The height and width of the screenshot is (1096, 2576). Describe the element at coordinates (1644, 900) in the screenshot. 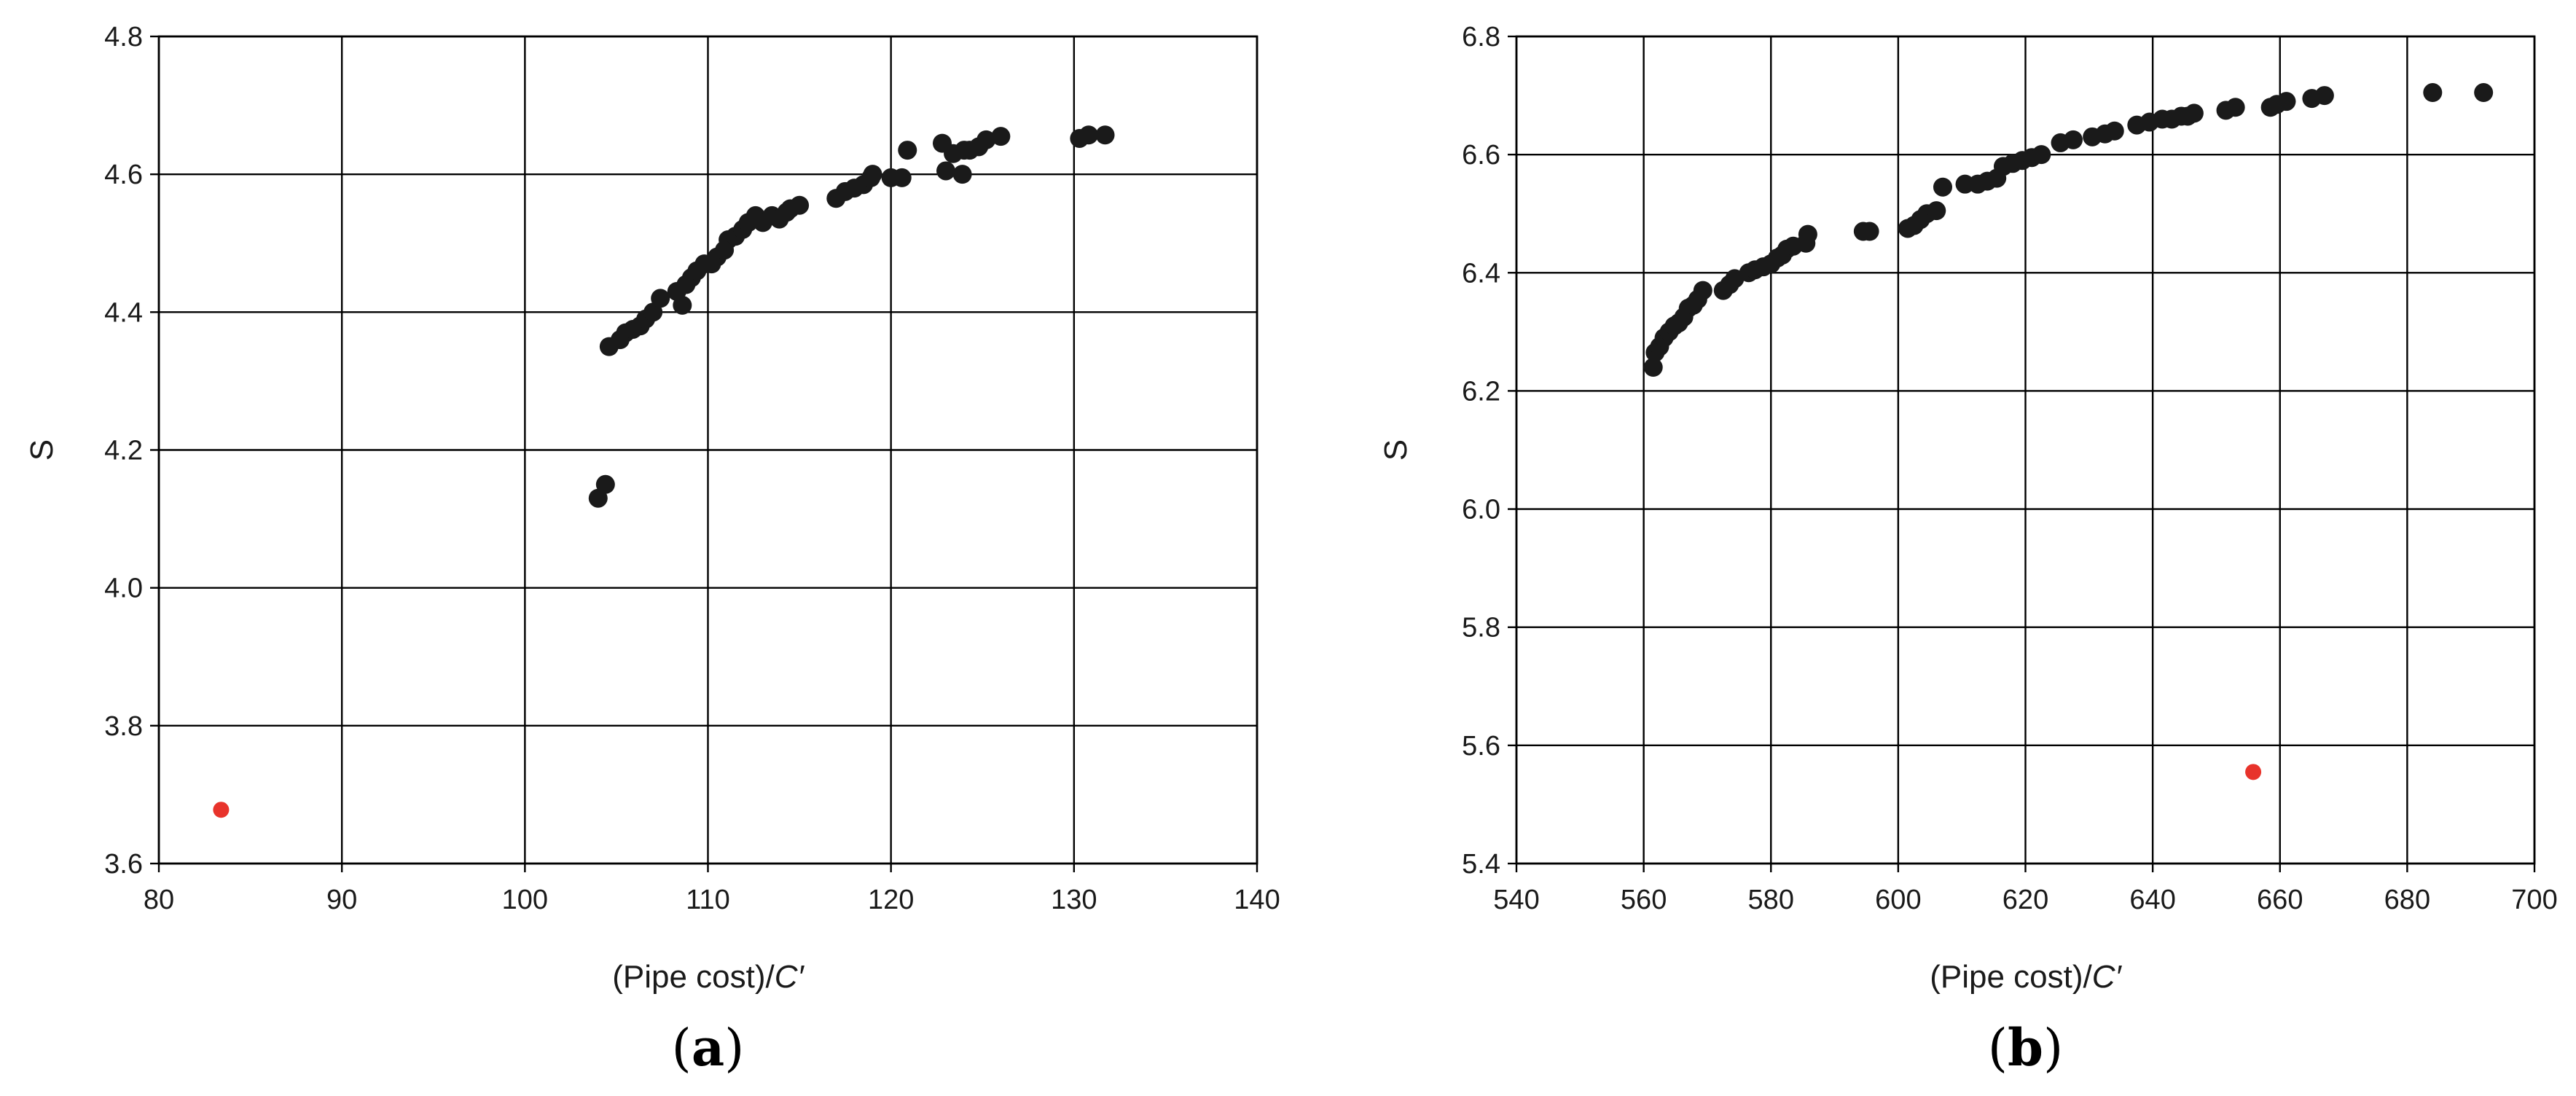

I see `x-tick-label: 560` at that location.